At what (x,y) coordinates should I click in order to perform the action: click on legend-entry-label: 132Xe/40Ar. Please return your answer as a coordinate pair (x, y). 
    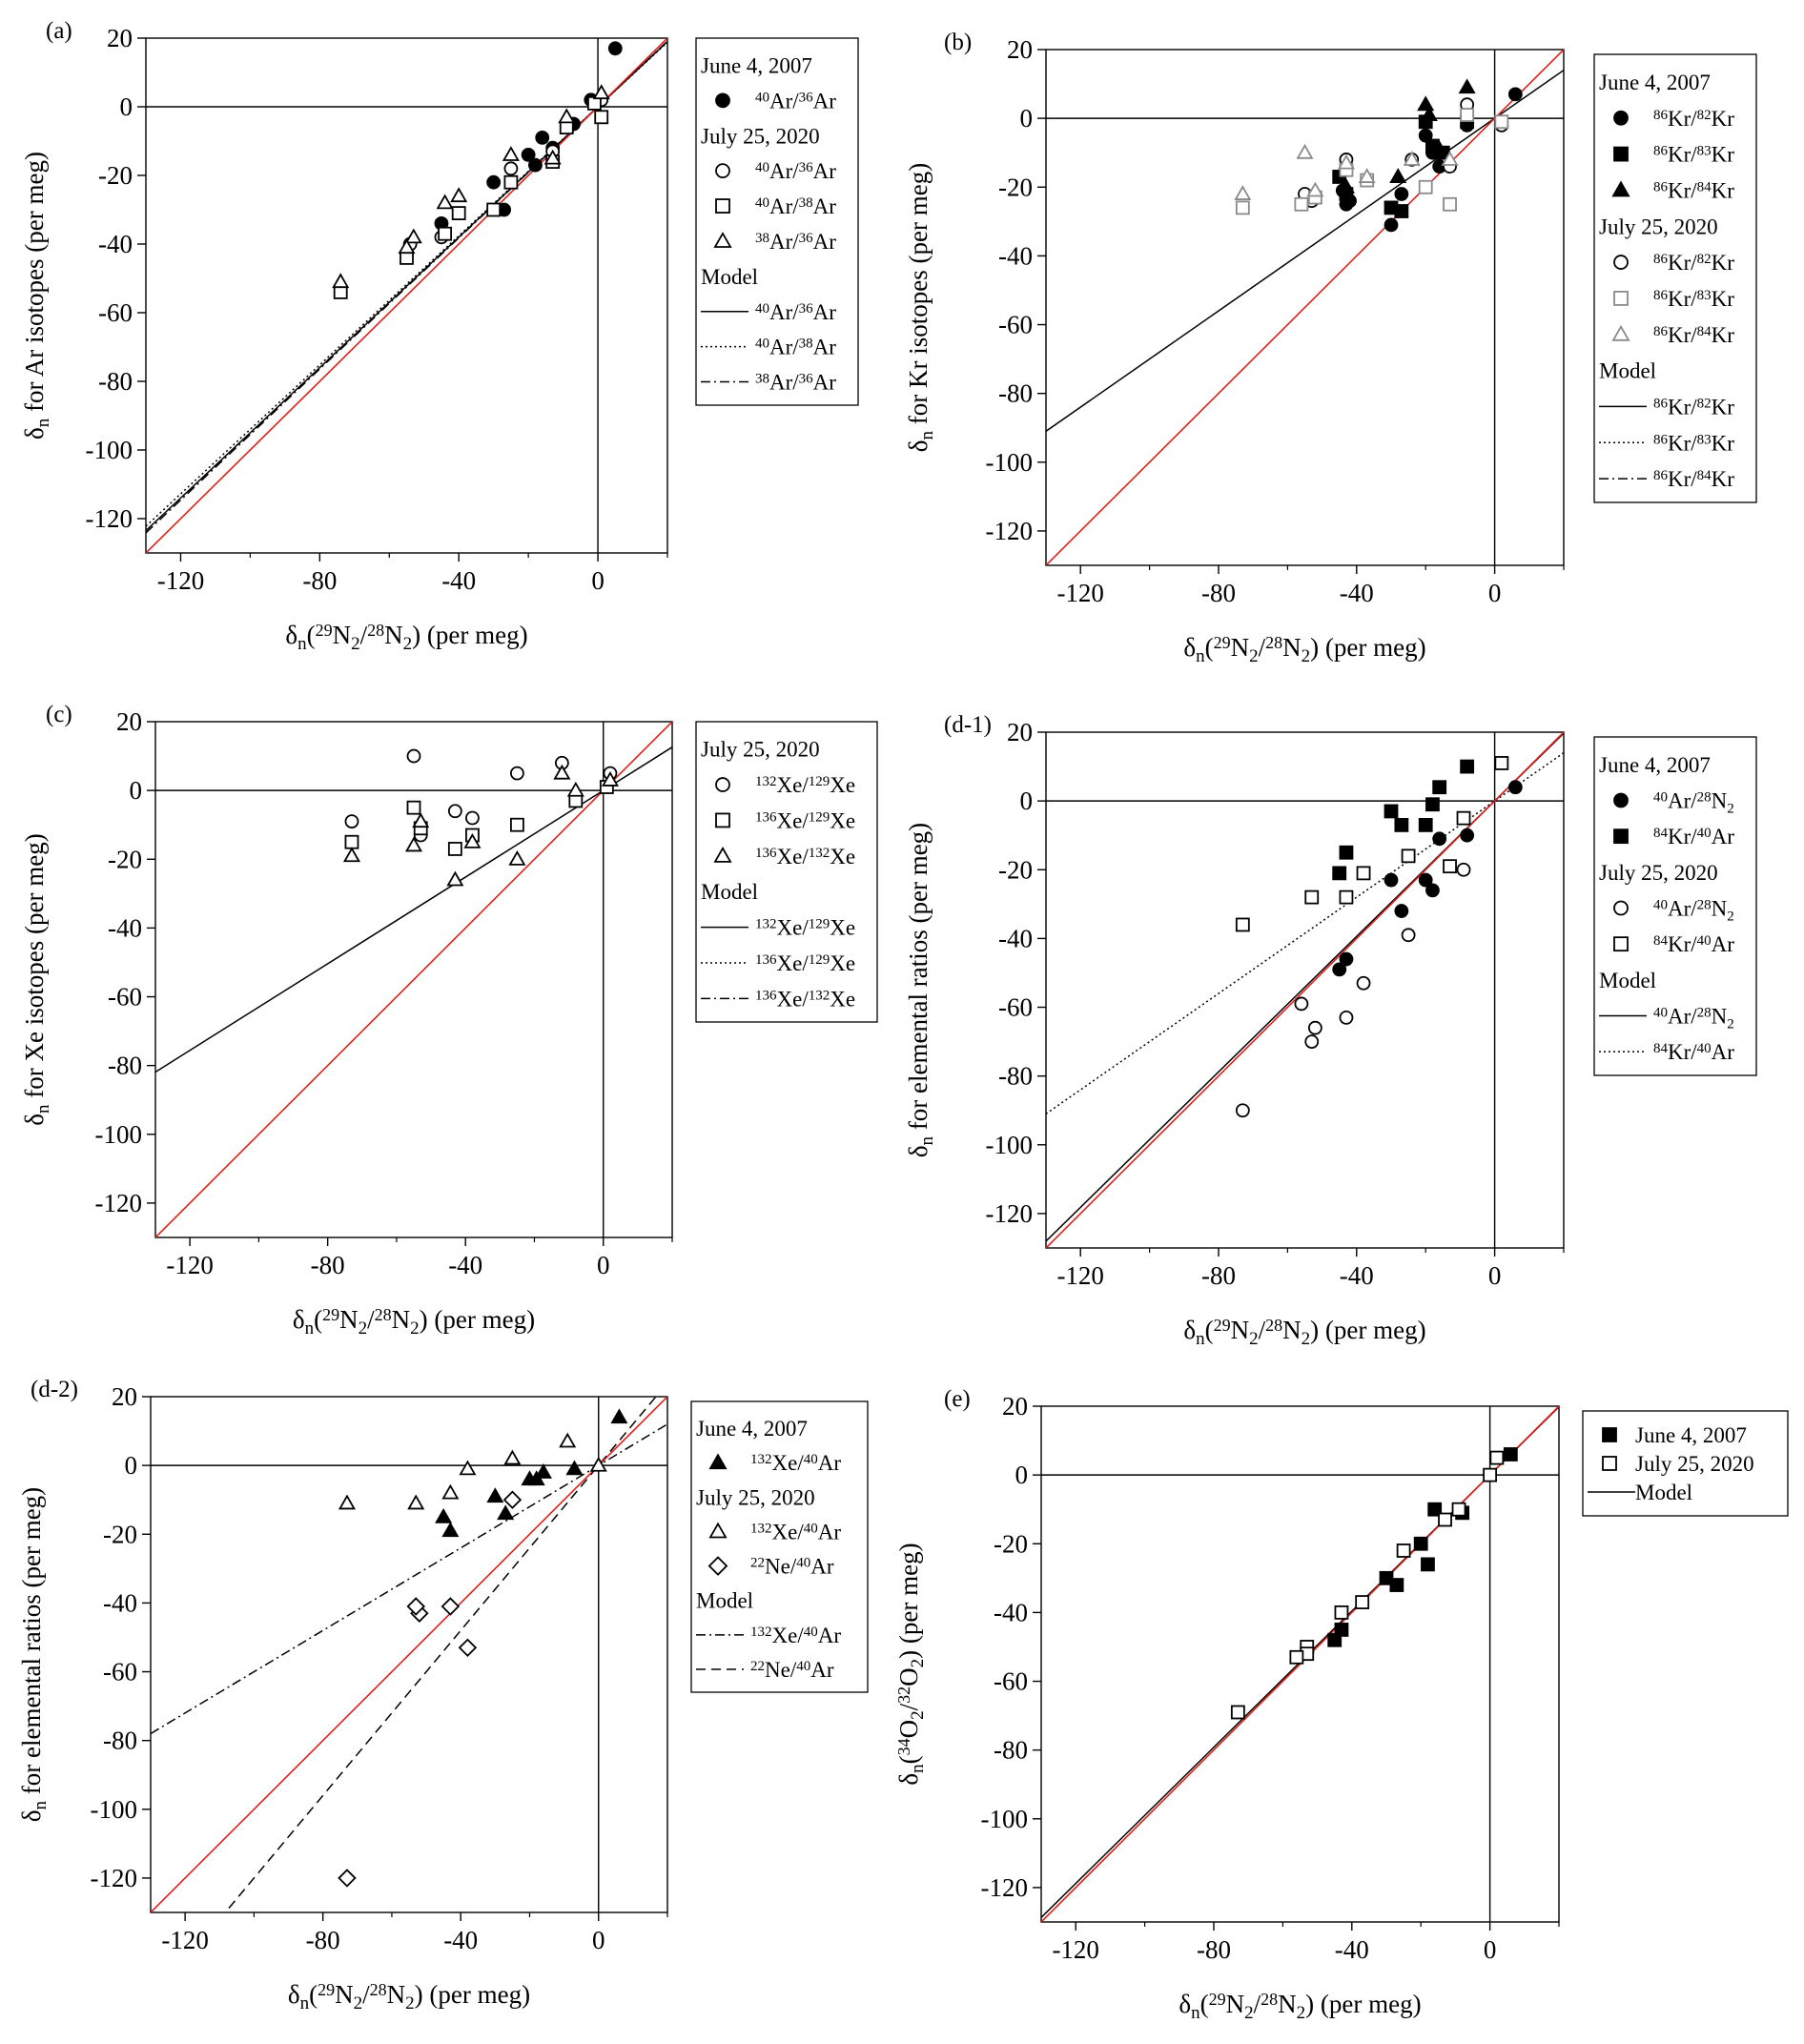
    Looking at the image, I should click on (796, 1531).